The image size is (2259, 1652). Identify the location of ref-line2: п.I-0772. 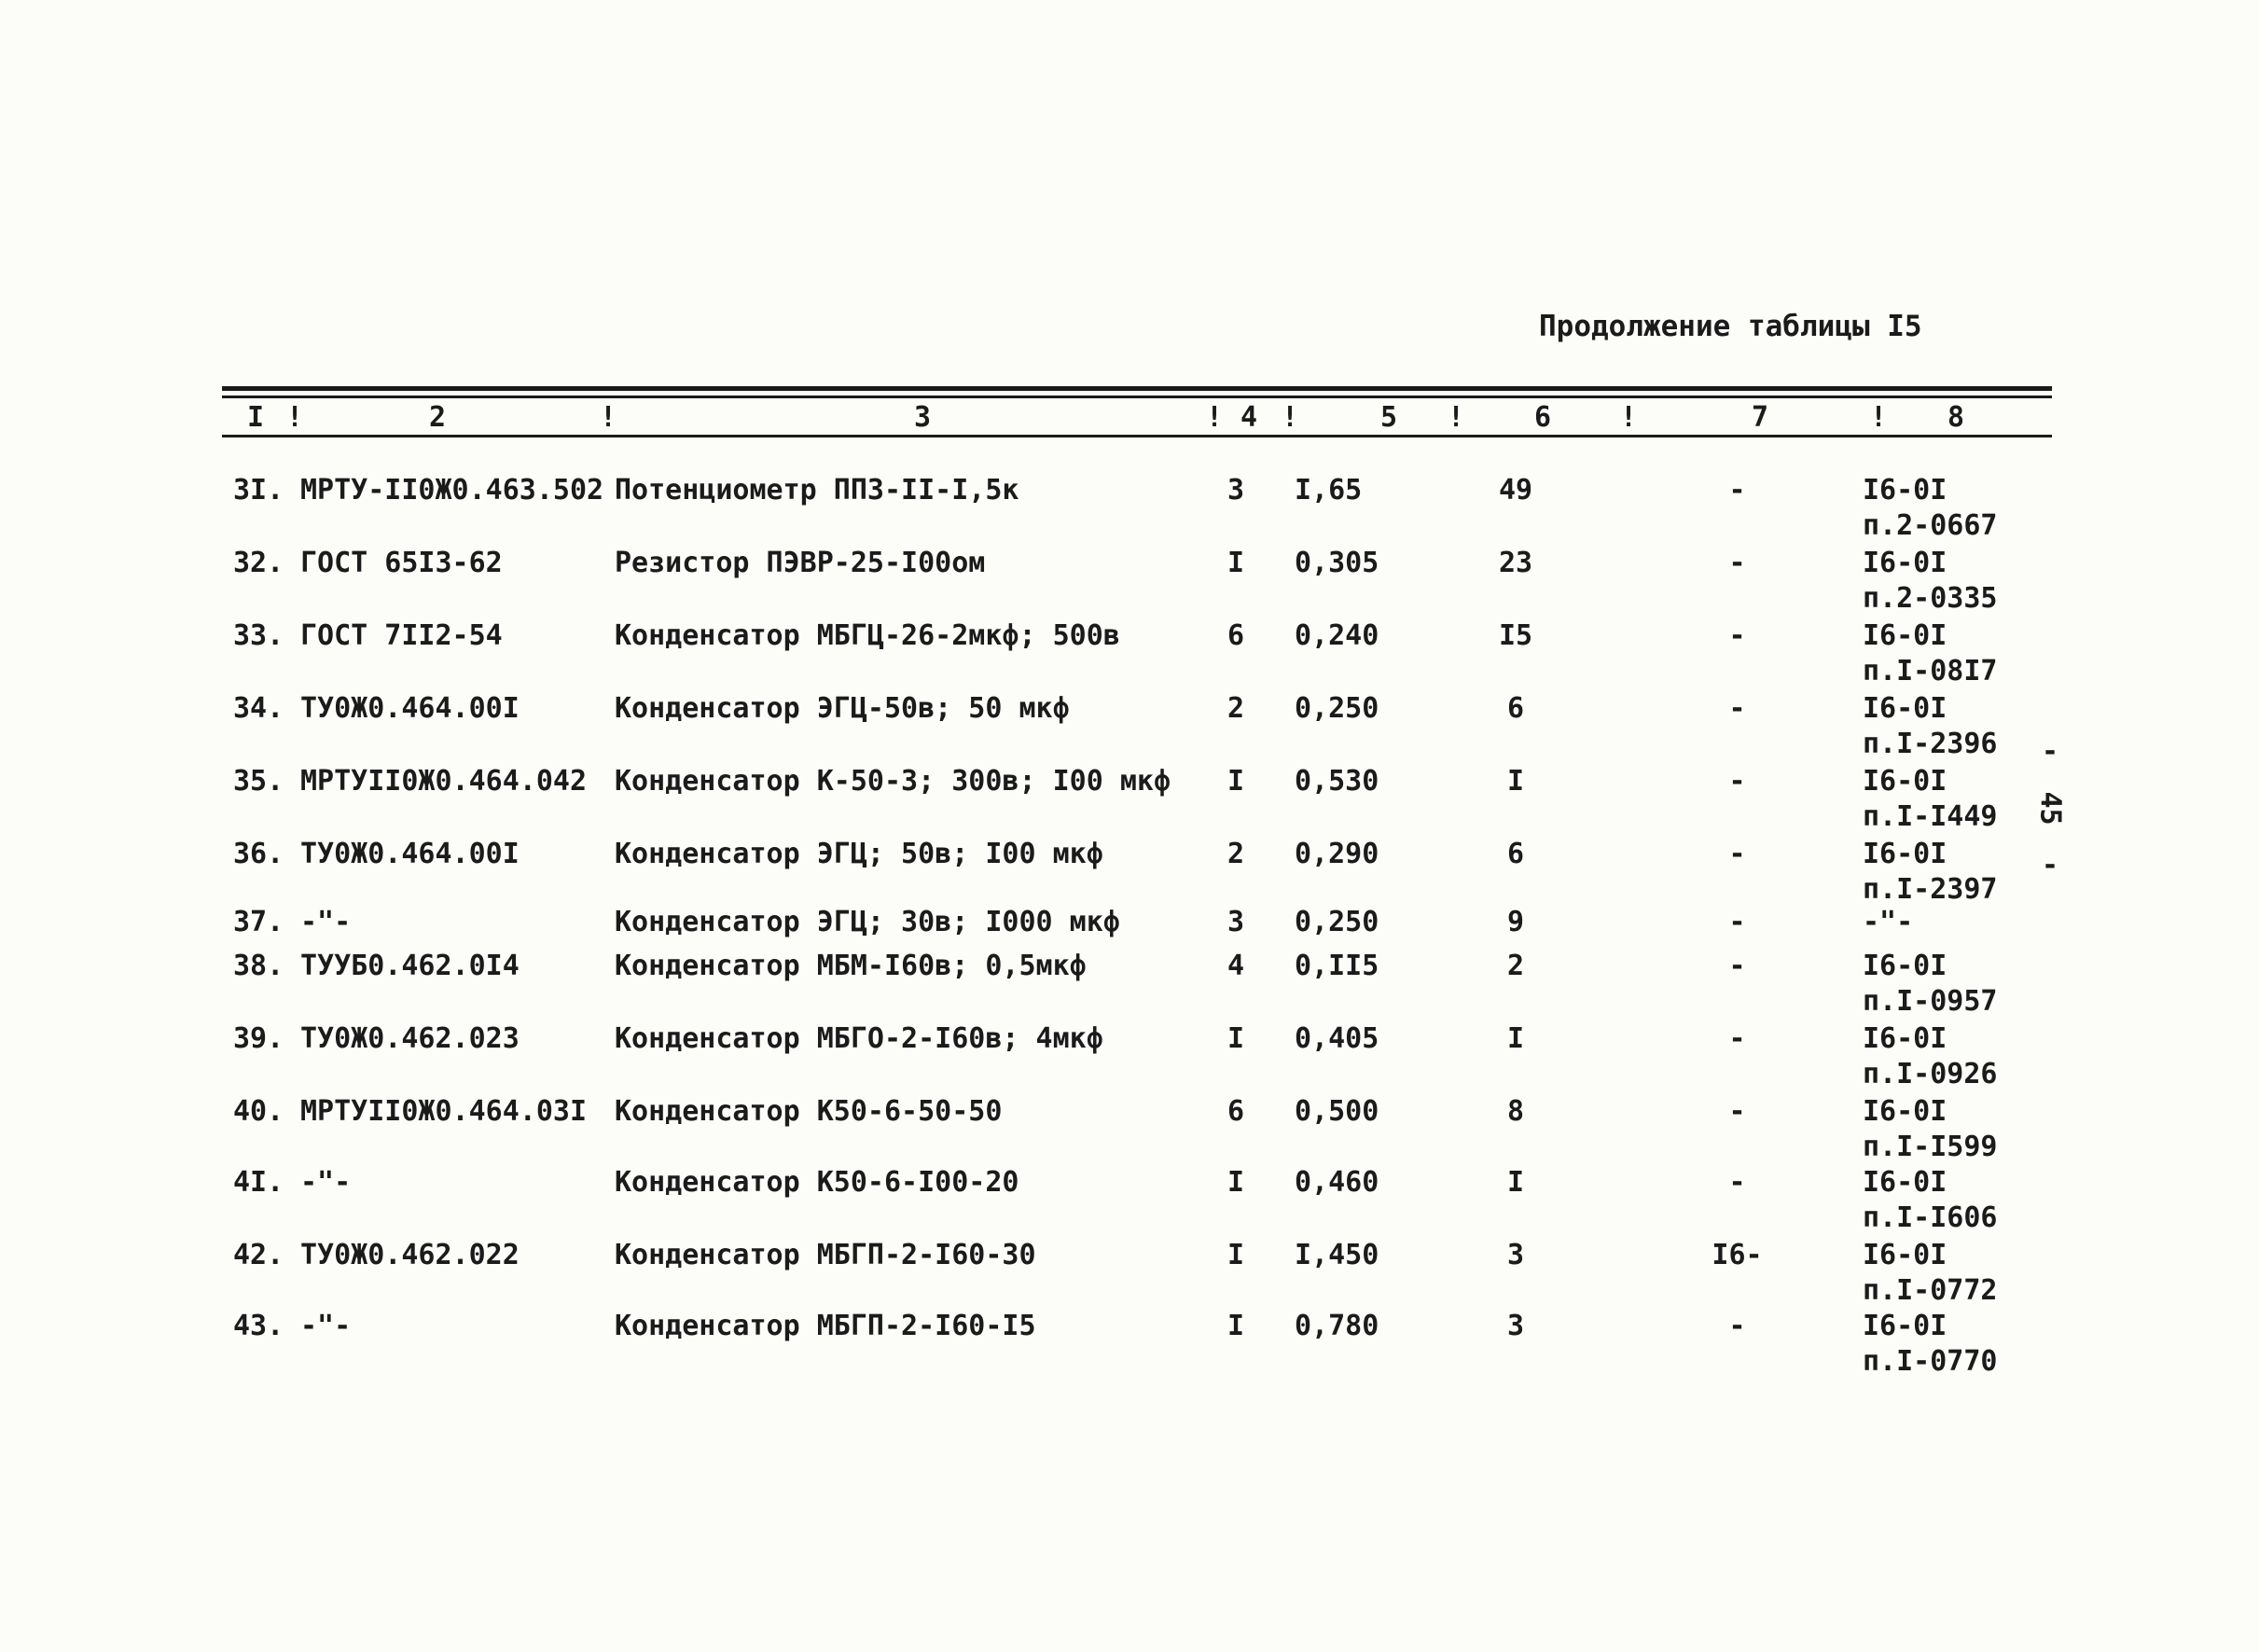
(1930, 1291).